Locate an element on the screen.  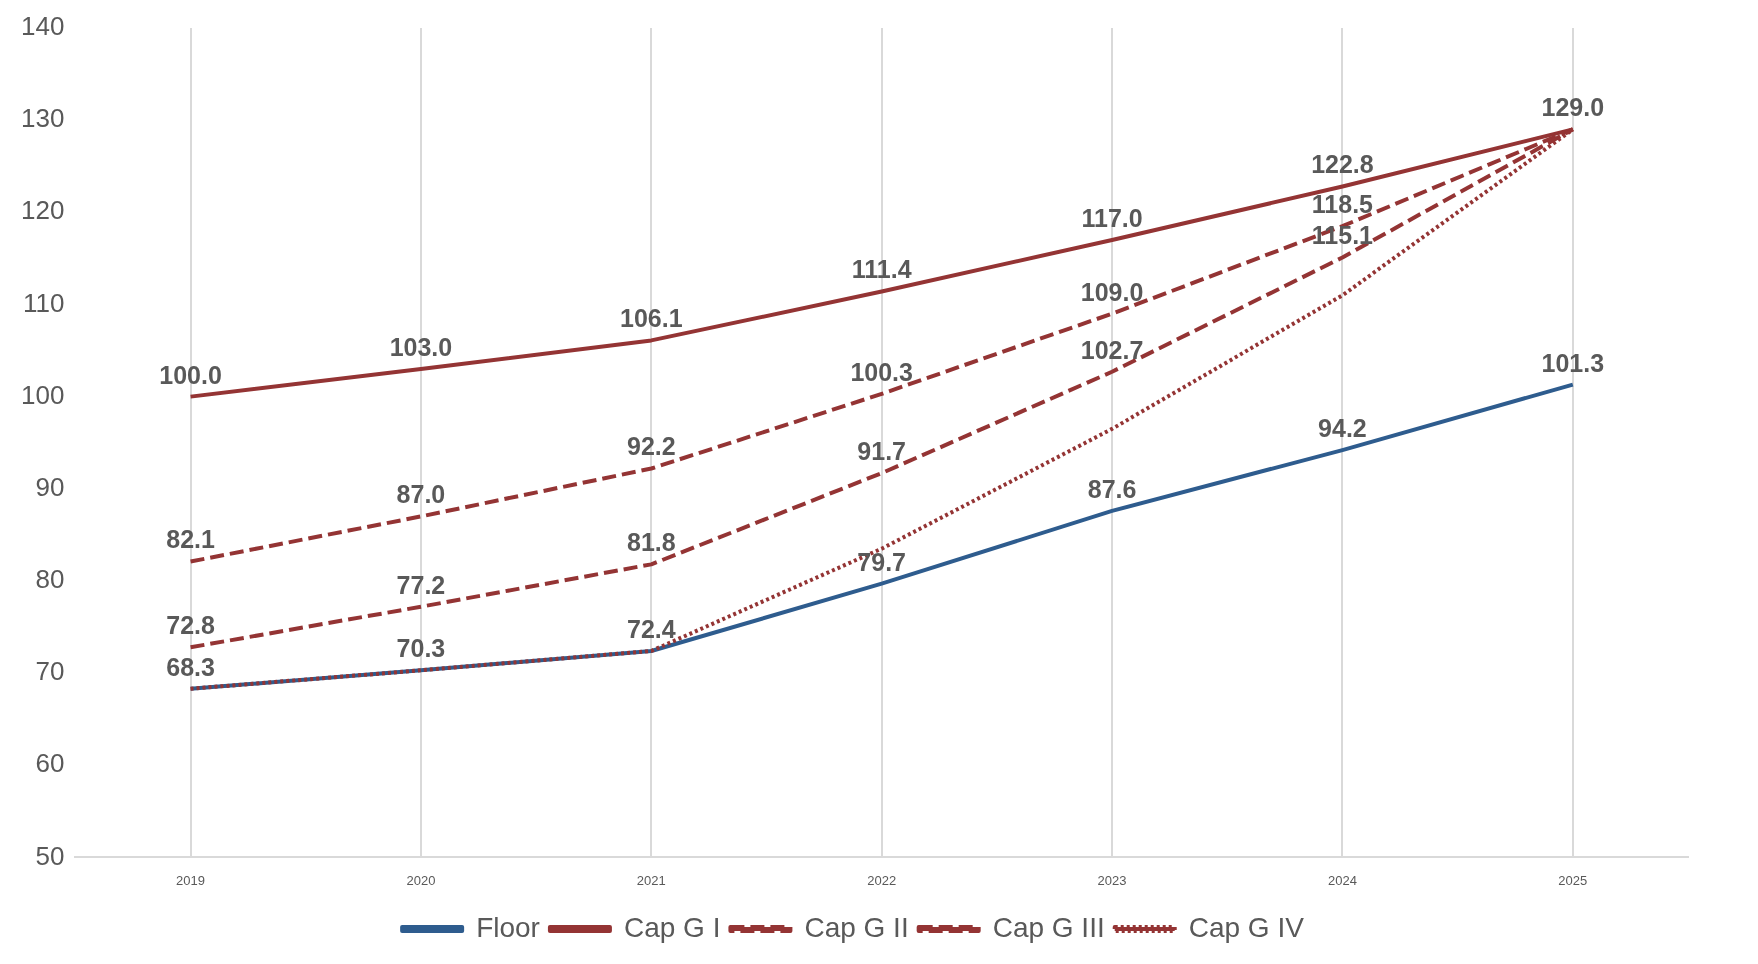
data-label: 87.6 is located at coordinates (1112, 488).